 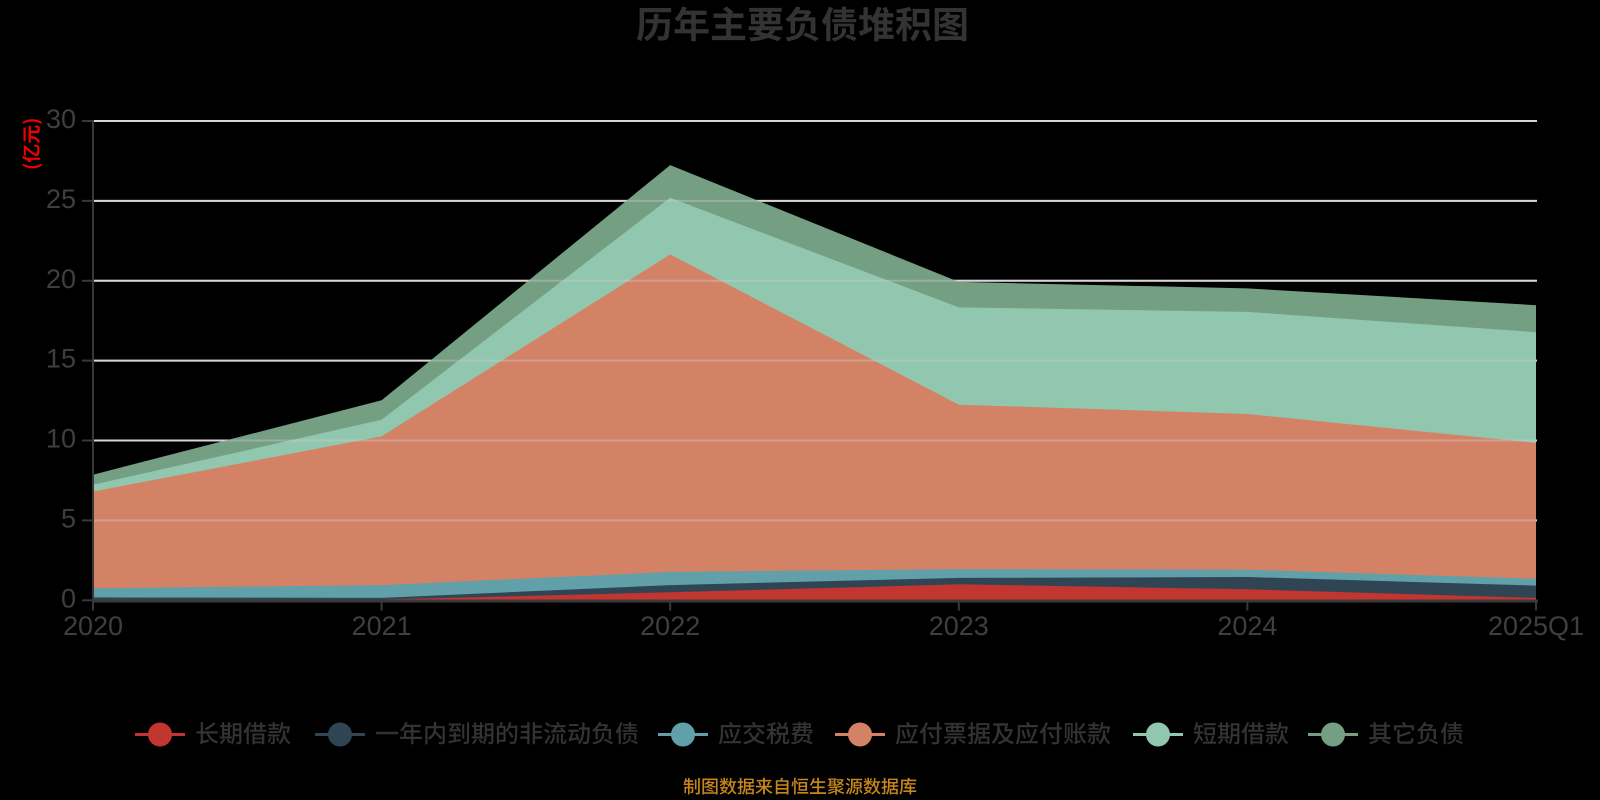 What do you see at coordinates (61, 439) in the screenshot?
I see `svg-text: 10` at bounding box center [61, 439].